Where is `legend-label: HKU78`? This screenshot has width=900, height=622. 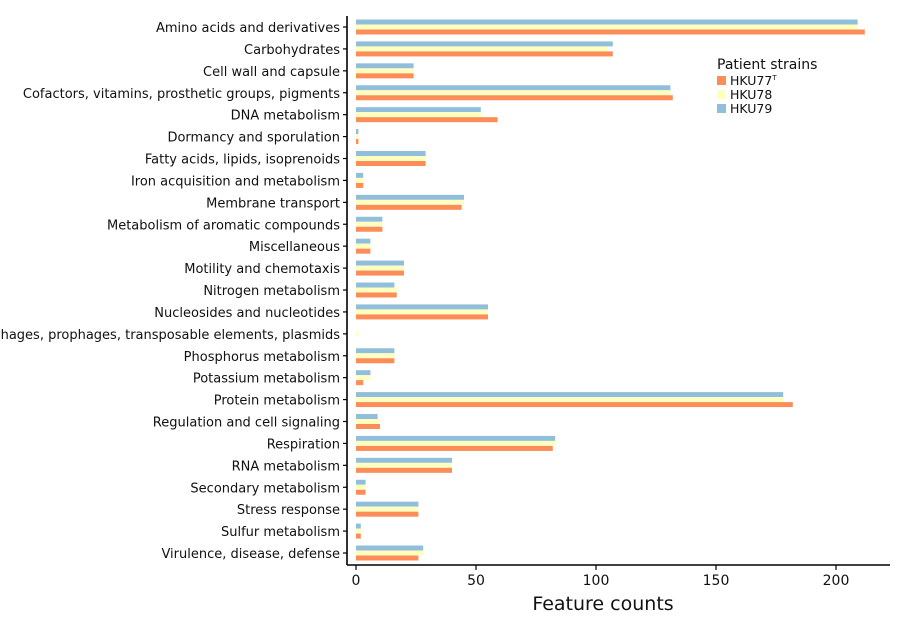
legend-label: HKU78 is located at coordinates (751, 94).